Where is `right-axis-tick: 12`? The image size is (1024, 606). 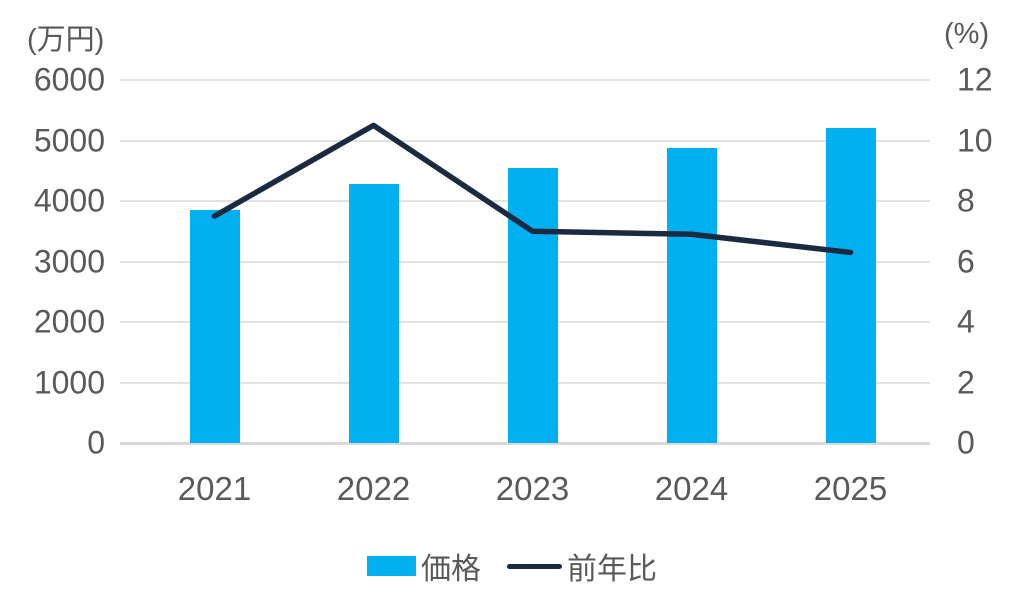
right-axis-tick: 12 is located at coordinates (975, 79).